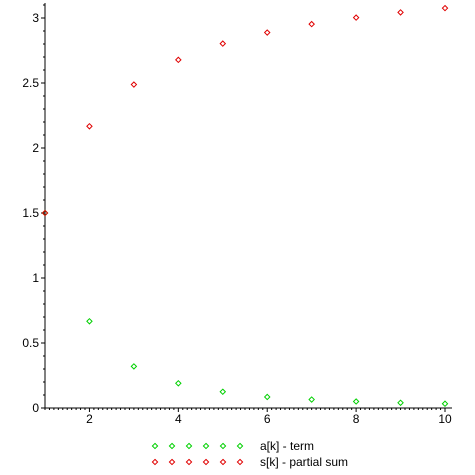 The height and width of the screenshot is (475, 475). What do you see at coordinates (35, 18) in the screenshot?
I see `y-tick-label: 3` at bounding box center [35, 18].